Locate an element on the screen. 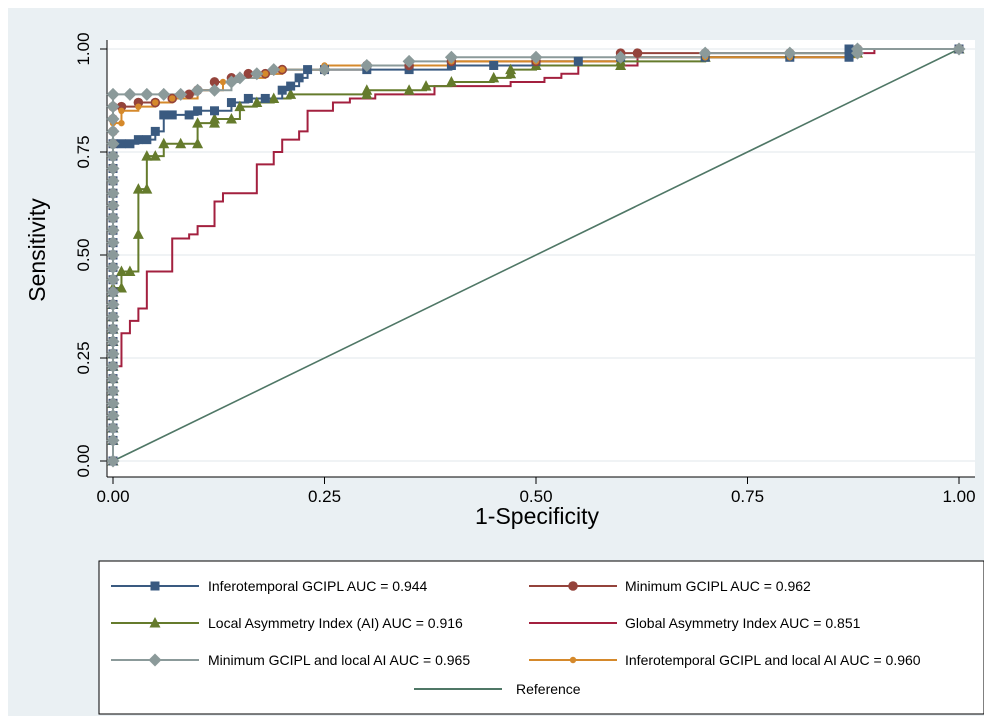  x-tick-label: 0.50 is located at coordinates (535, 496).